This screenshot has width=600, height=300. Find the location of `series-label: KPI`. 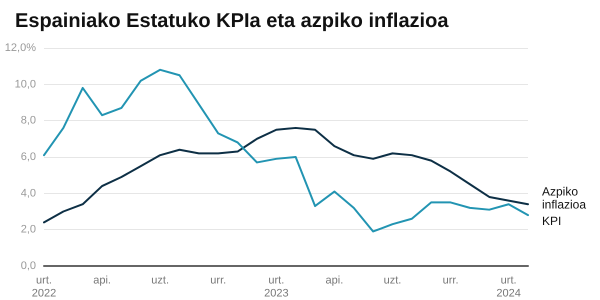

series-label: KPI is located at coordinates (552, 221).